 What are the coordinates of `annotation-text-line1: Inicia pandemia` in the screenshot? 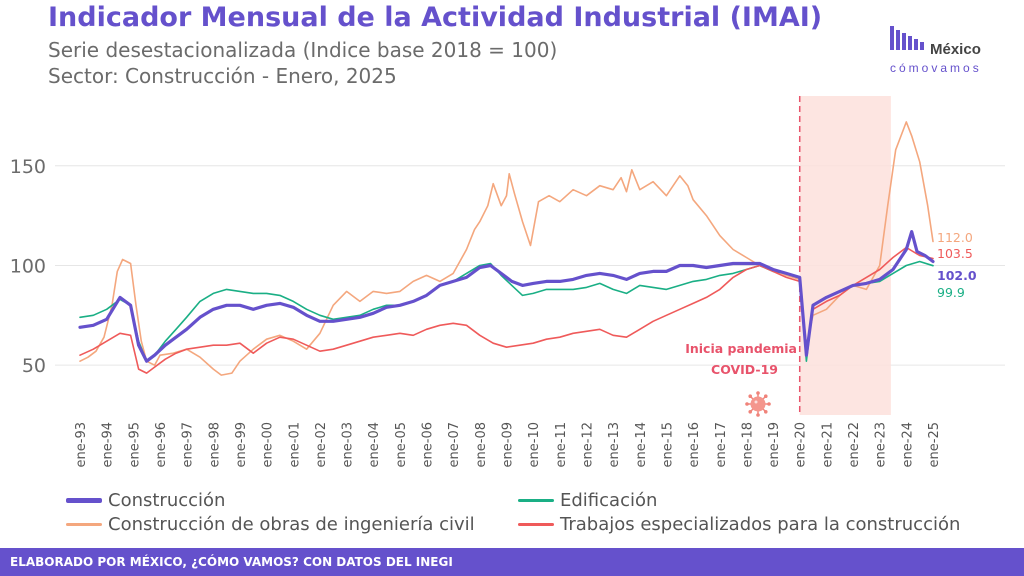 It's located at (741, 348).